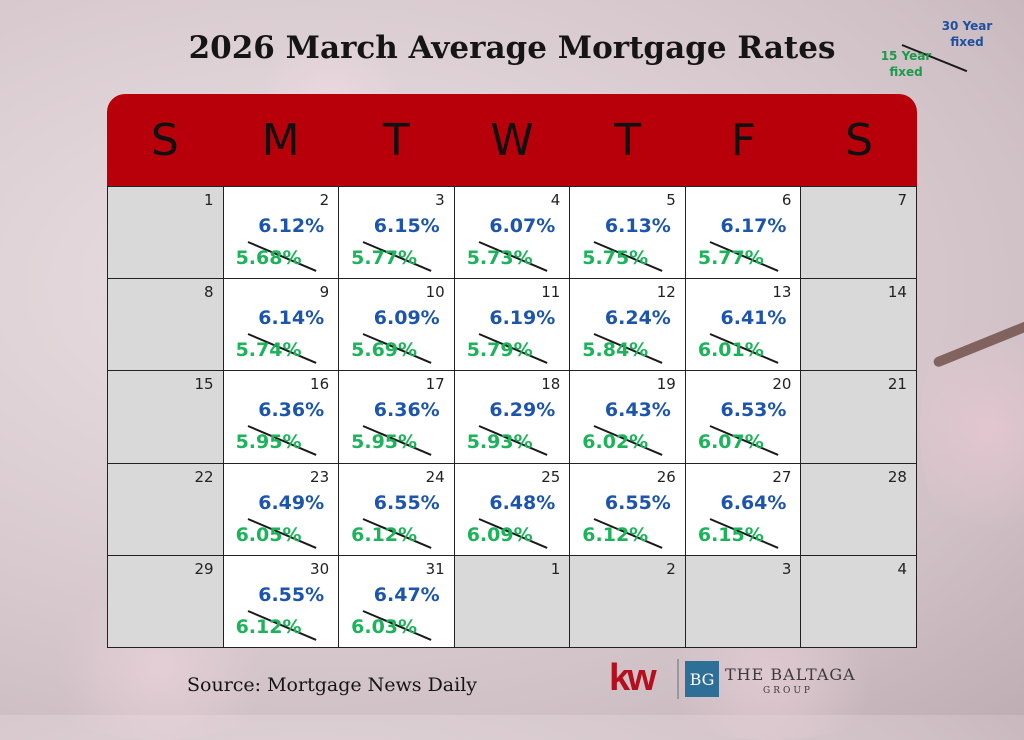 This screenshot has width=1024, height=740. Describe the element at coordinates (522, 410) in the screenshot. I see `rate-30-year: 6.29%` at that location.